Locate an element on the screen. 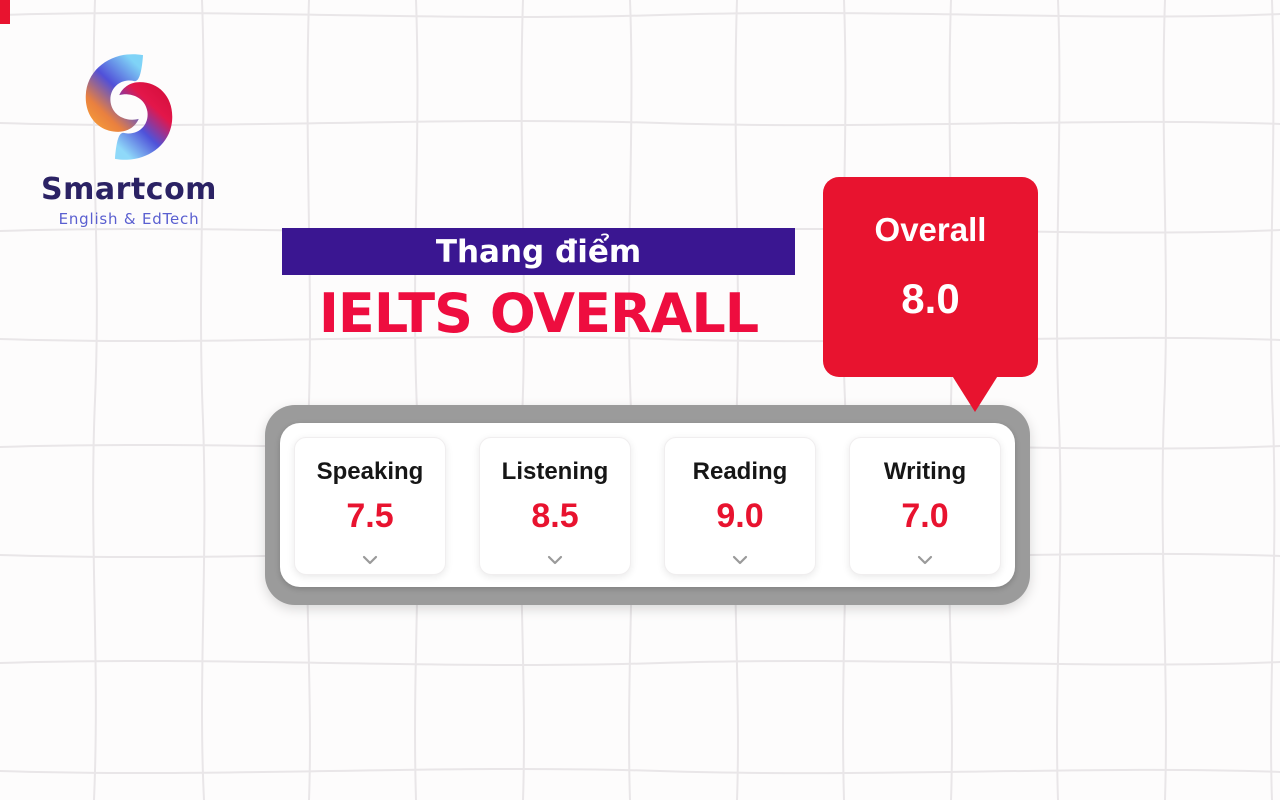 The height and width of the screenshot is (800, 1280). logo-name: Smartcom is located at coordinates (129, 189).